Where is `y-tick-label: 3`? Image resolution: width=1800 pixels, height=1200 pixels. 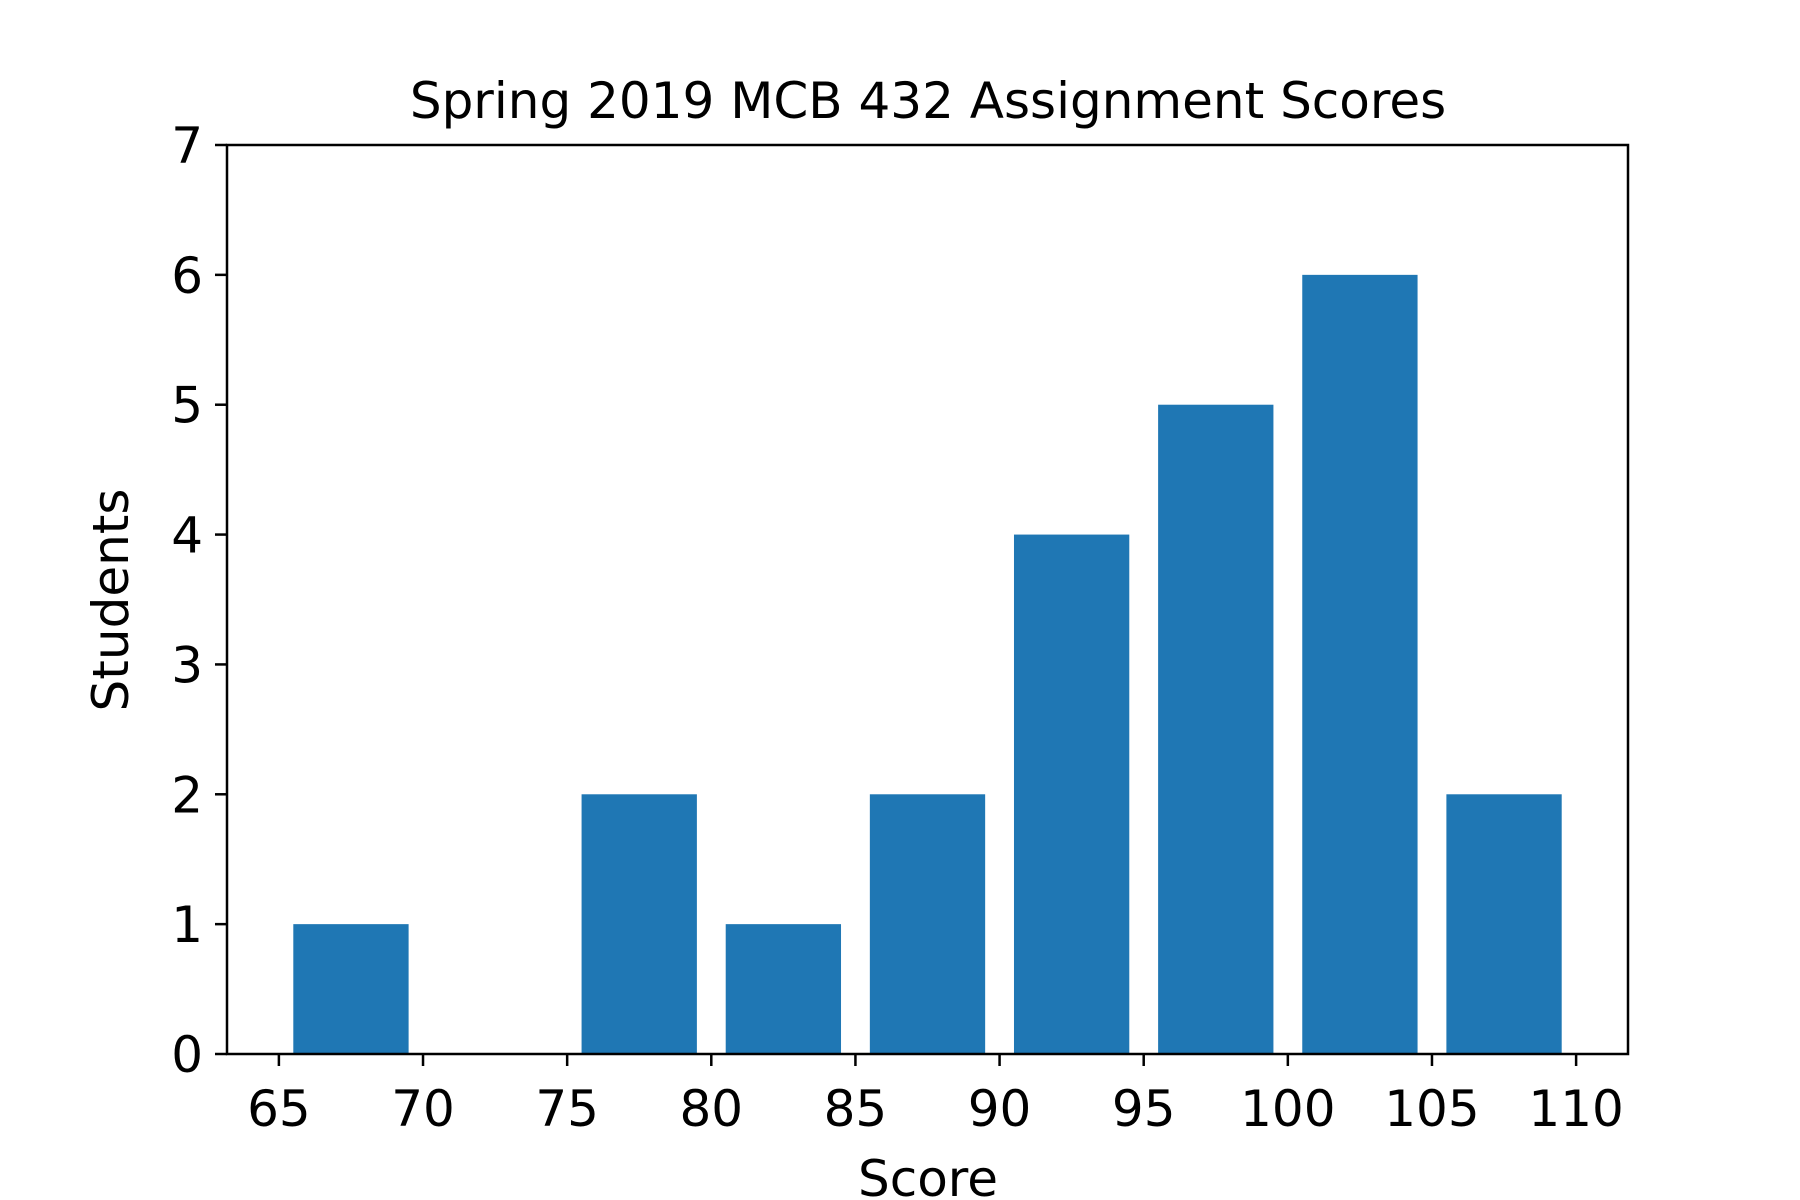 y-tick-label: 3 is located at coordinates (187, 665).